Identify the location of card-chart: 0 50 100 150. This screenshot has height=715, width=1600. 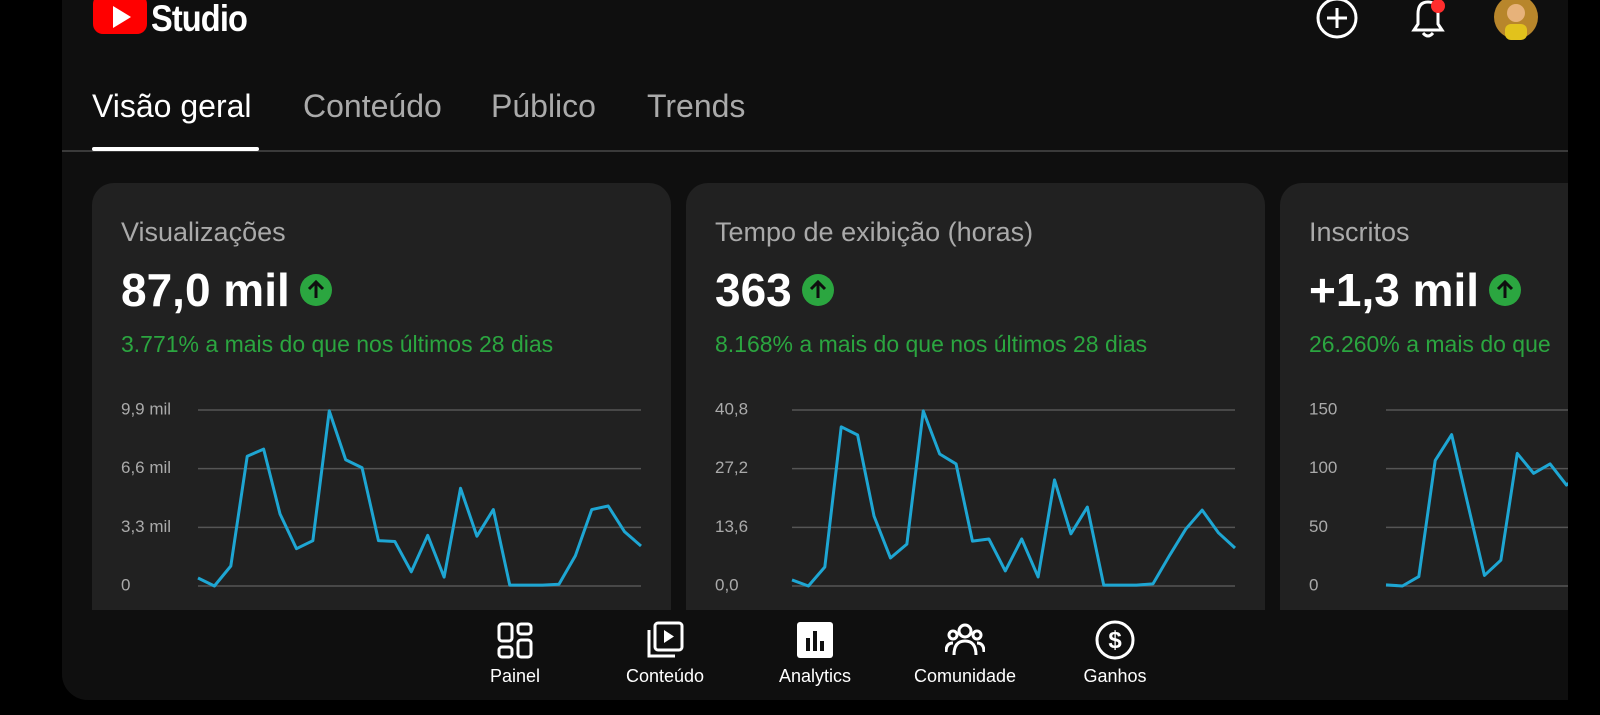
(1438, 496).